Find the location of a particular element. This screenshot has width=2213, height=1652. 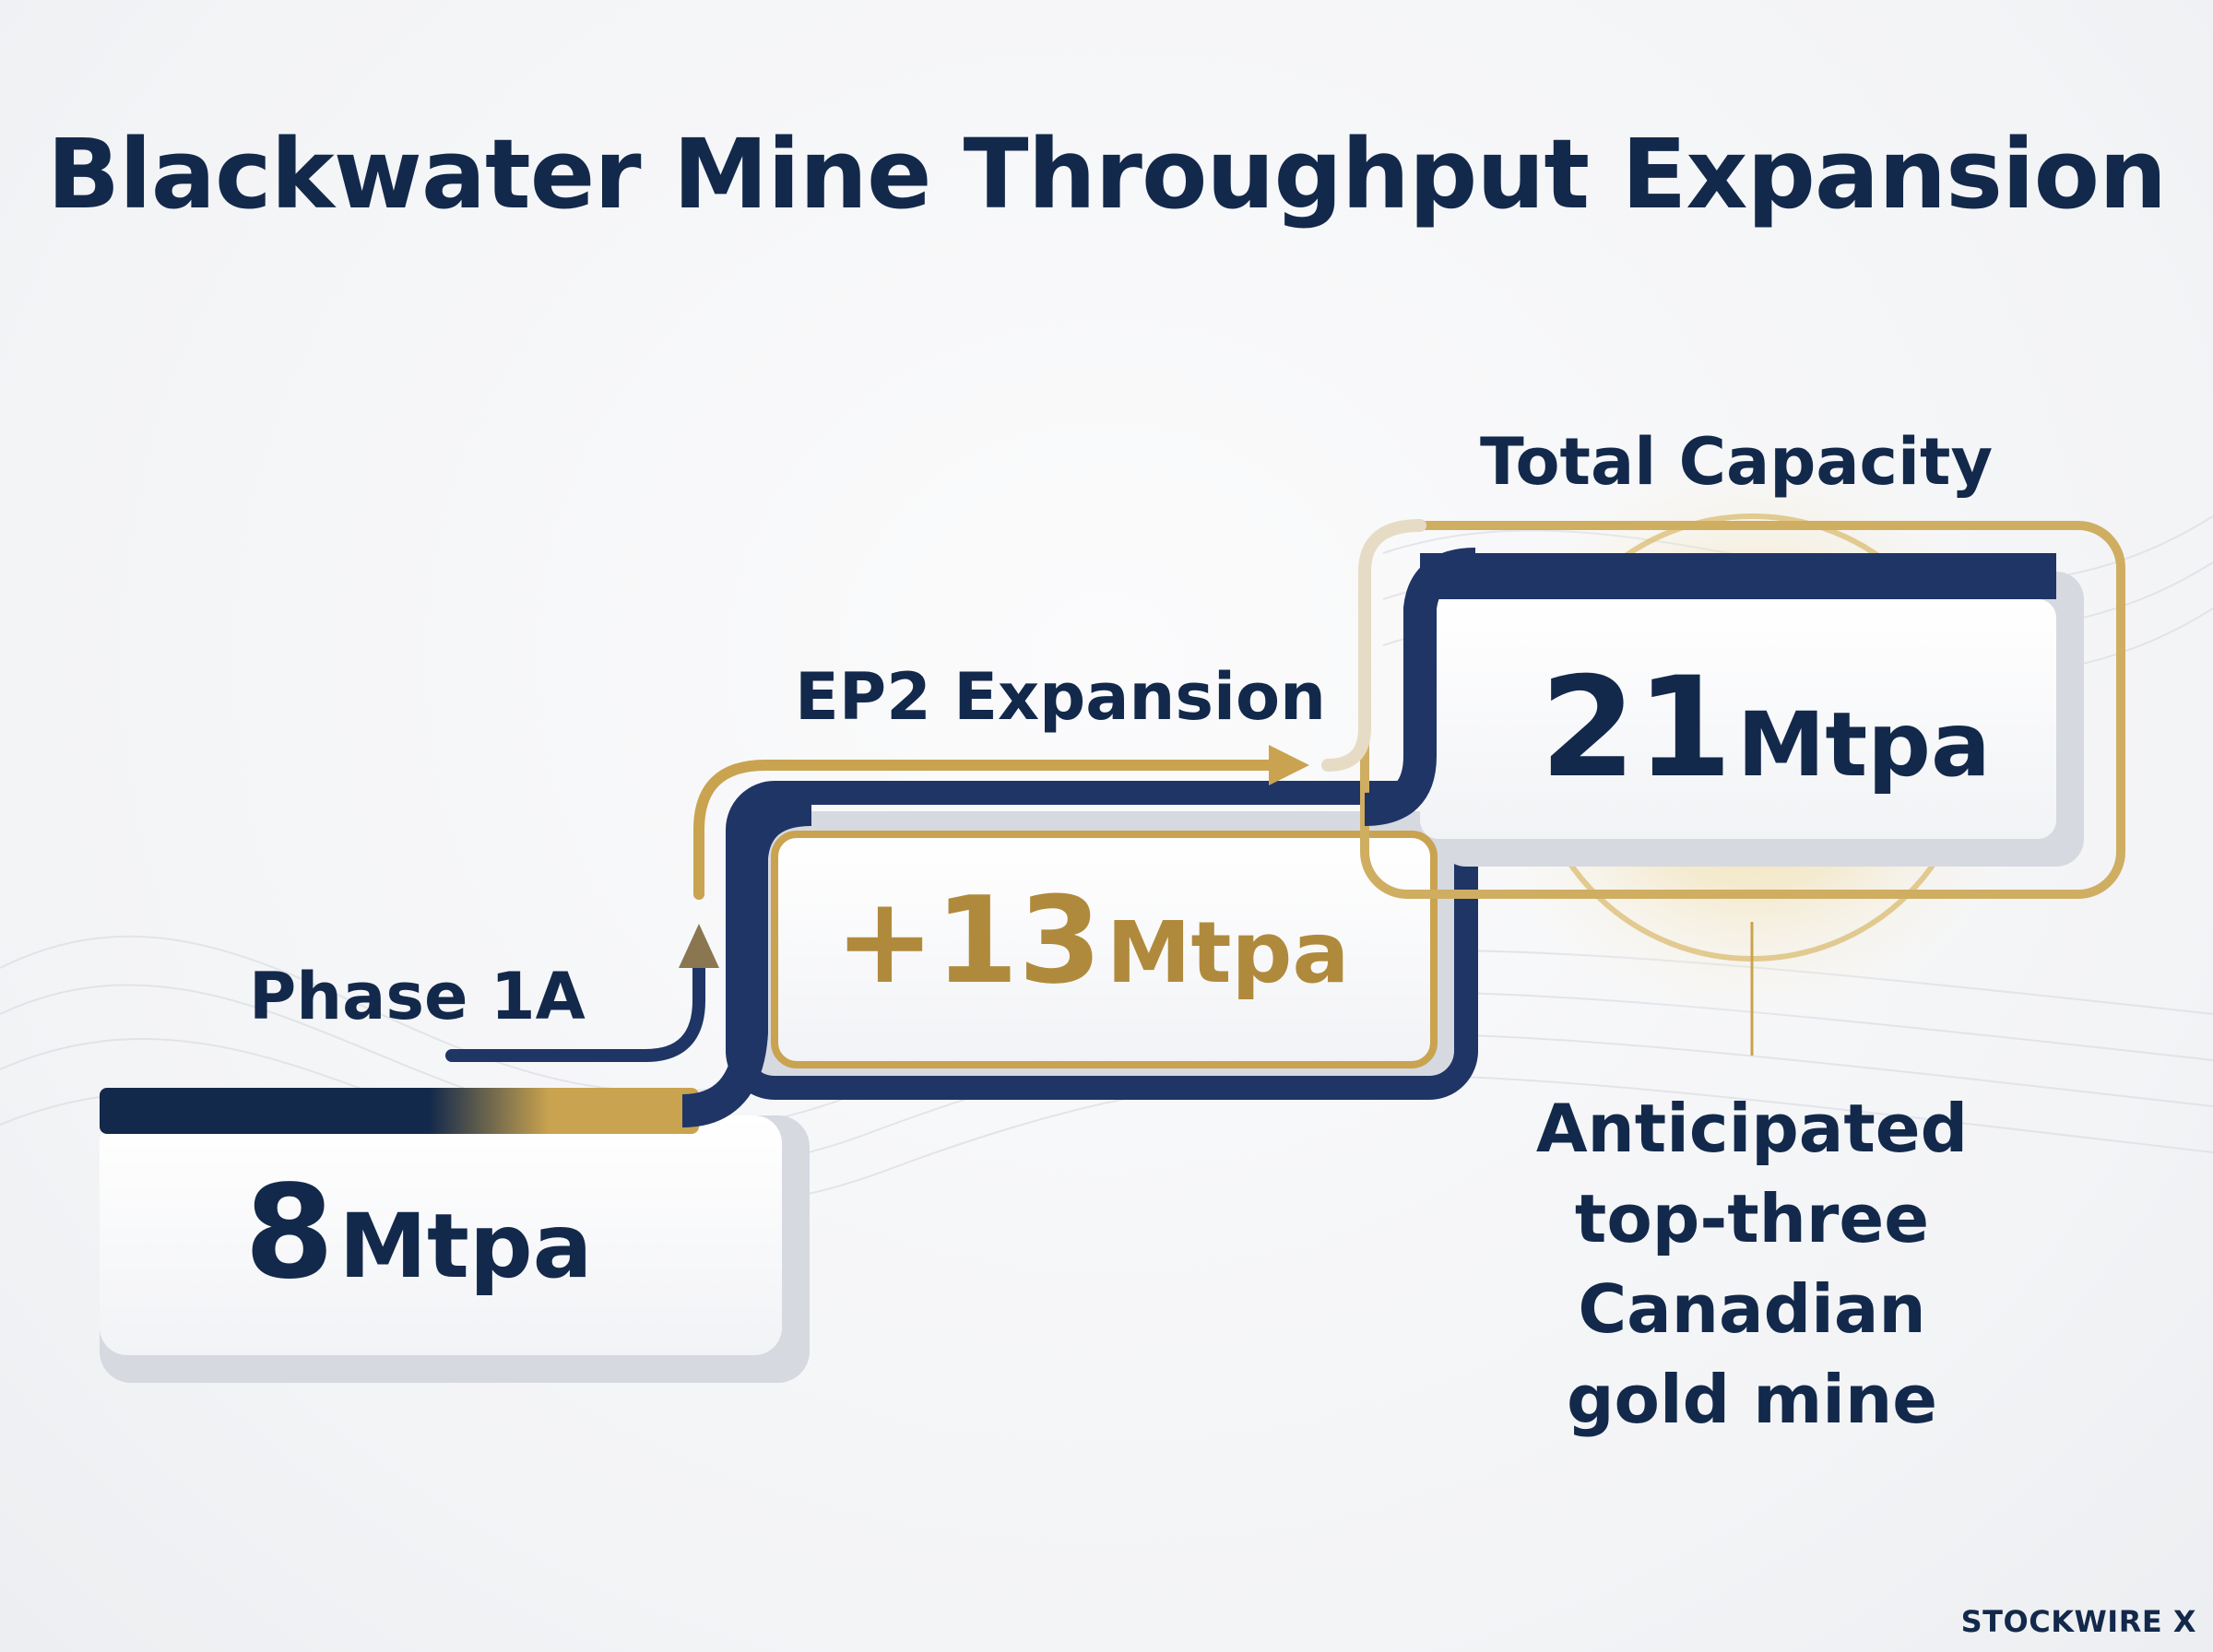

step-1-unit: Mtpa is located at coordinates (465, 1246).